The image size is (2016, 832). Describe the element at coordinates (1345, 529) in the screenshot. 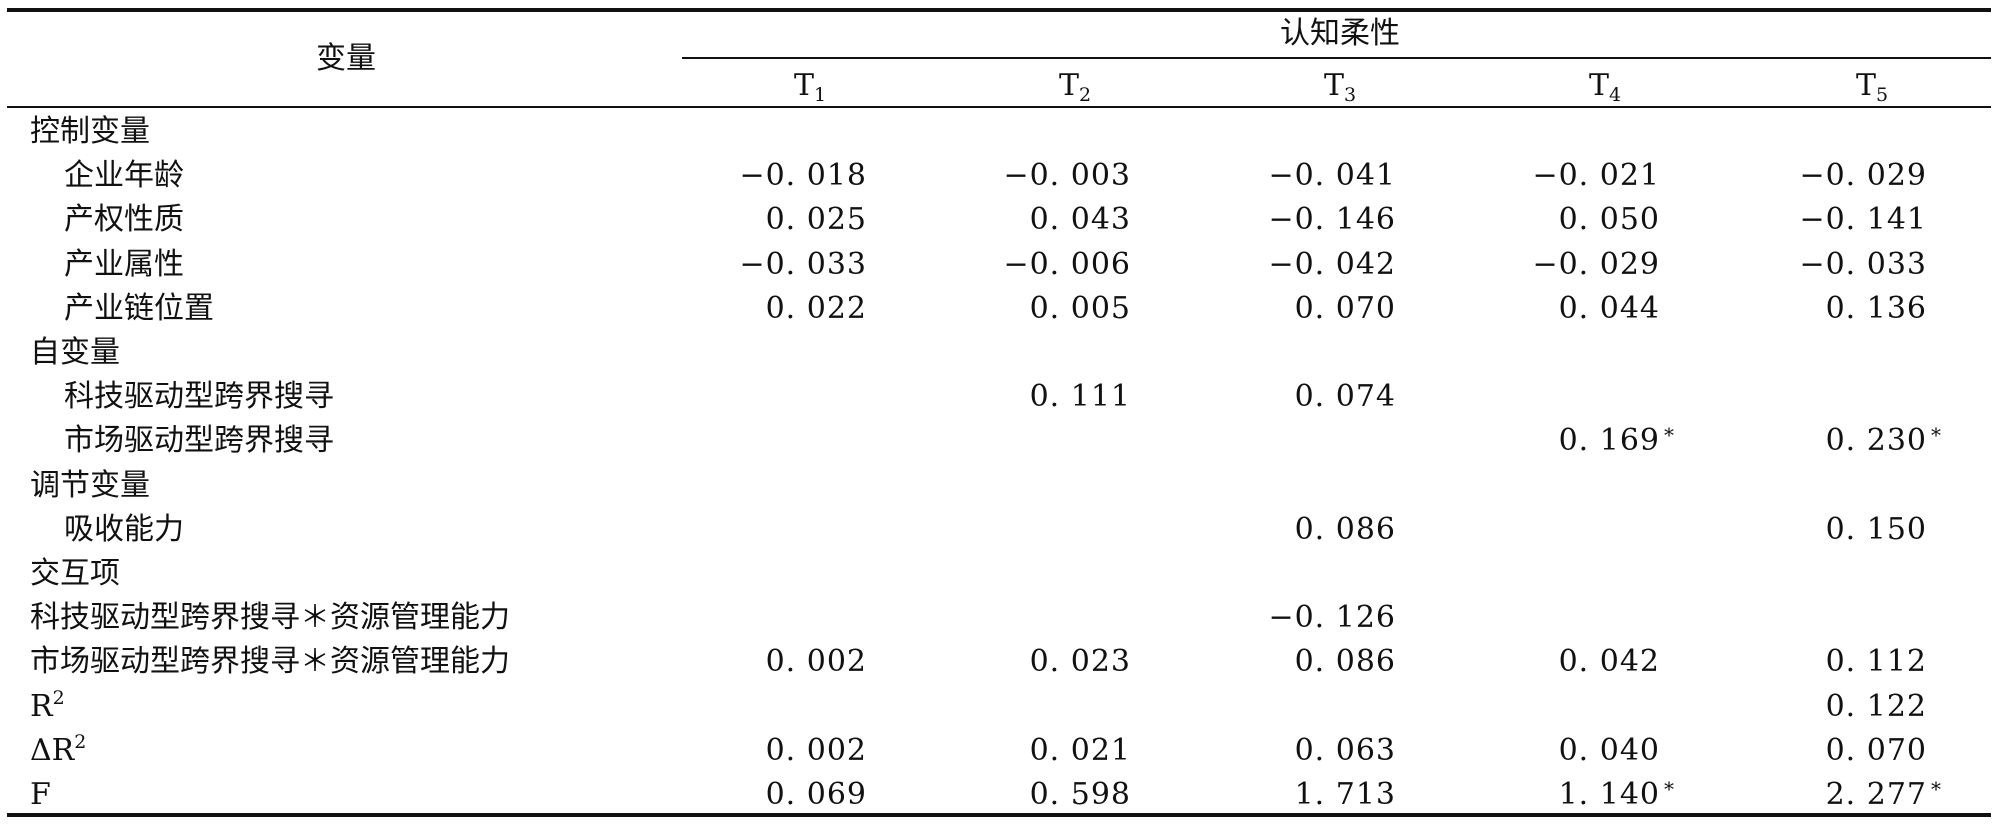

I see `cell-value: 0. 086` at that location.